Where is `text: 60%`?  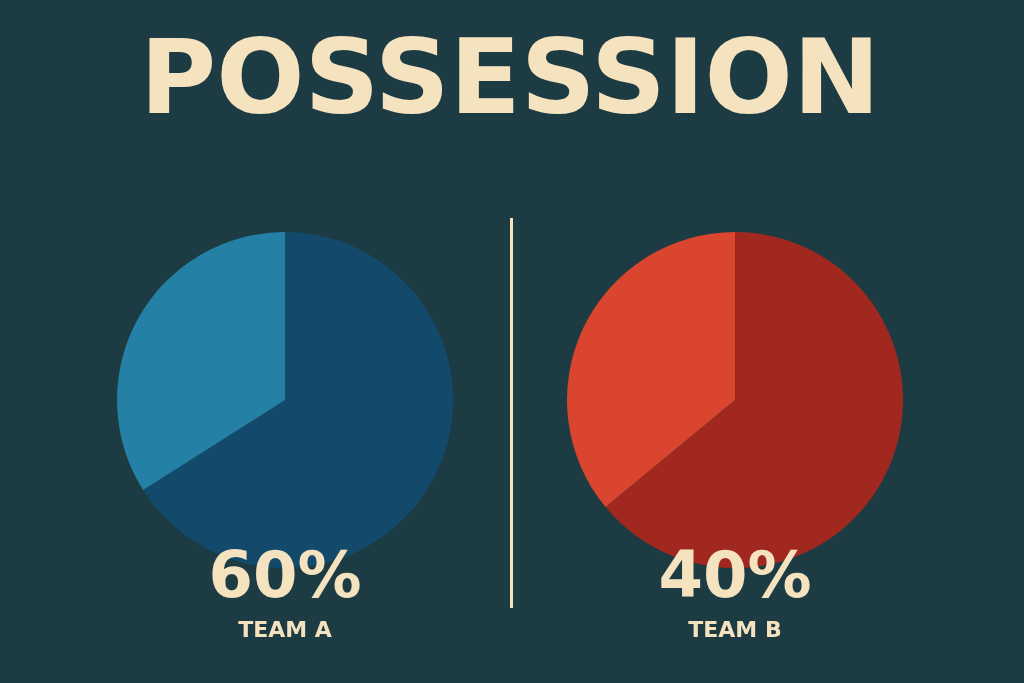 text: 60% is located at coordinates (285, 575).